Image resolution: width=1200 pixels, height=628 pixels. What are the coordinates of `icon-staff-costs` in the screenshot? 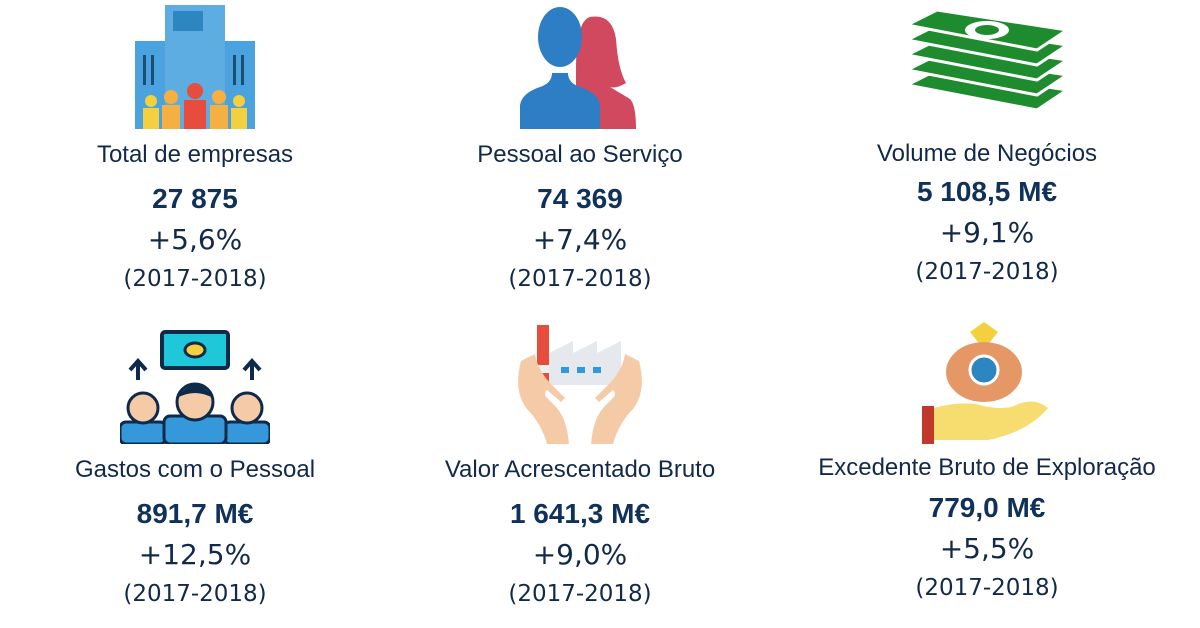 It's located at (195, 387).